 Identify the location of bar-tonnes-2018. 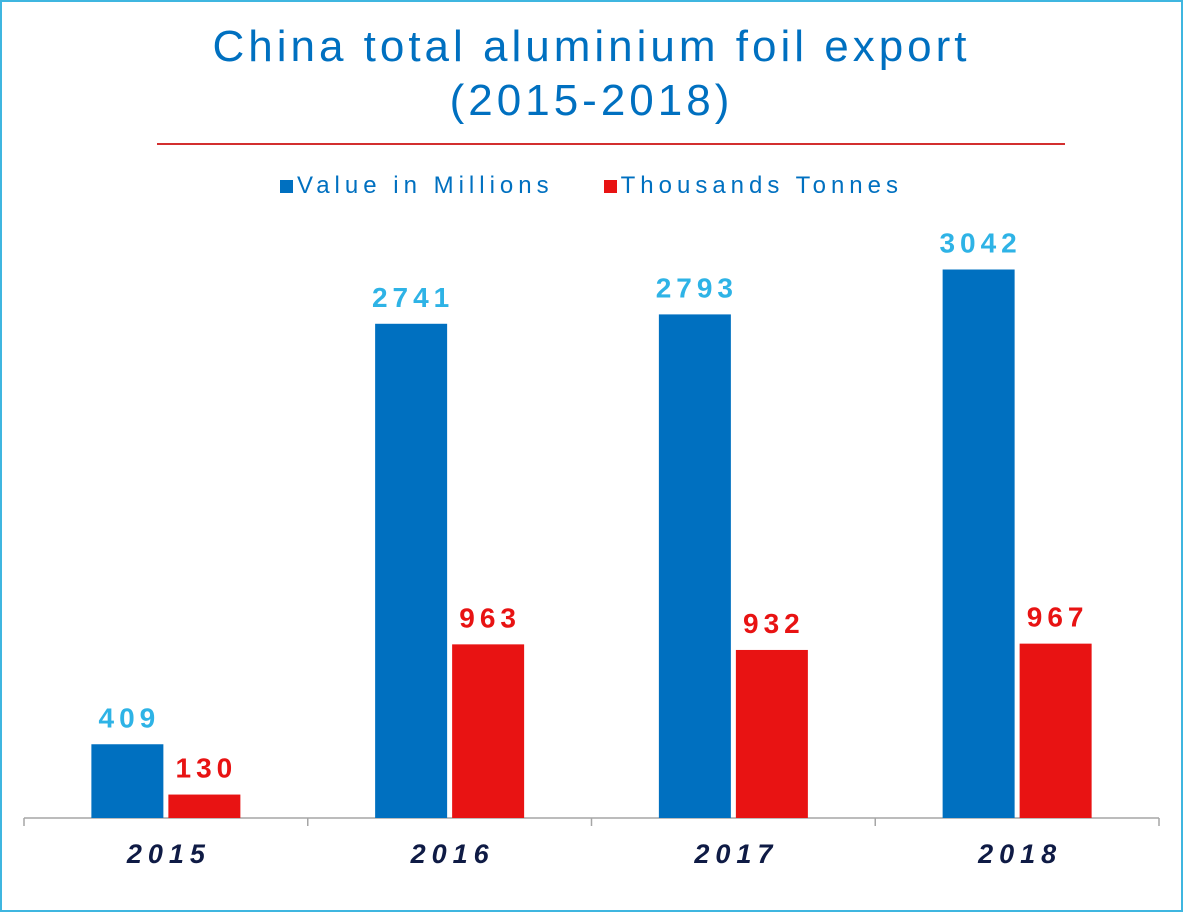
(1055, 730).